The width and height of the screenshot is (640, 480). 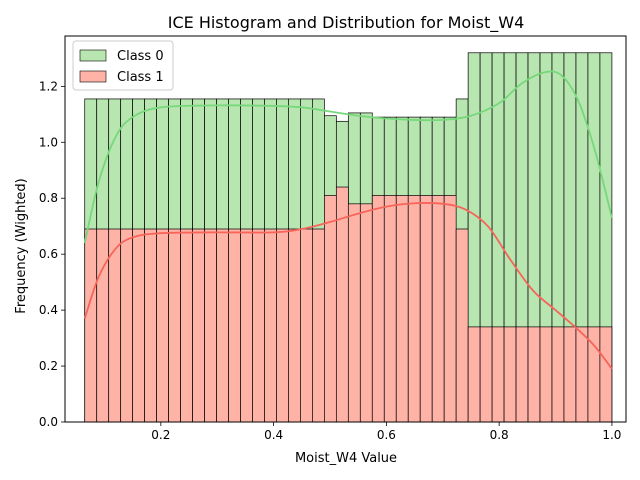 What do you see at coordinates (499, 435) in the screenshot?
I see `x-tick-label: 0.8` at bounding box center [499, 435].